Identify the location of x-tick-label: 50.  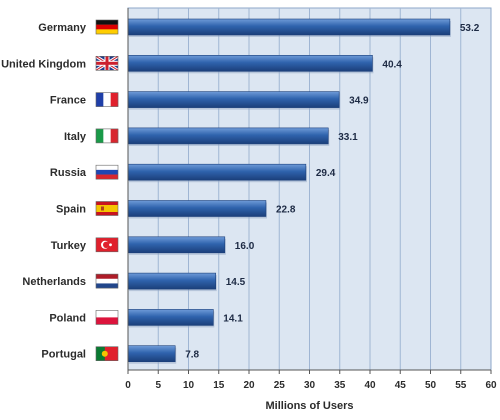
(431, 385).